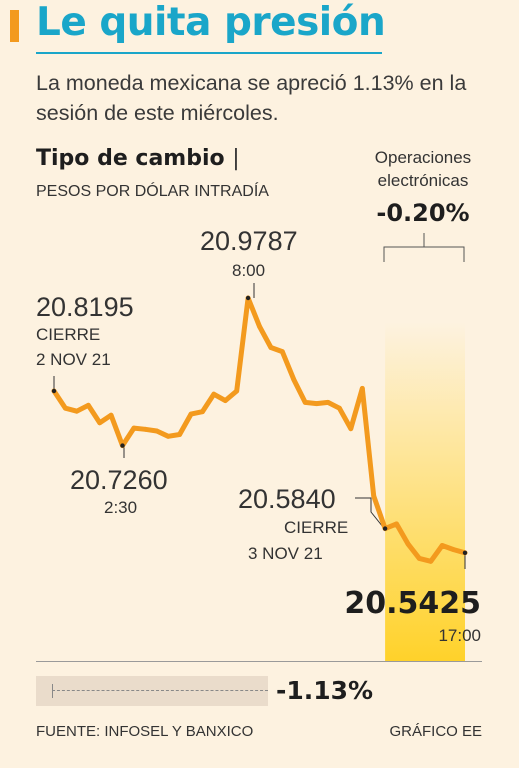 The width and height of the screenshot is (519, 768). I want to click on electronic-ops-label: Operaciones electrónicas, so click(423, 169).